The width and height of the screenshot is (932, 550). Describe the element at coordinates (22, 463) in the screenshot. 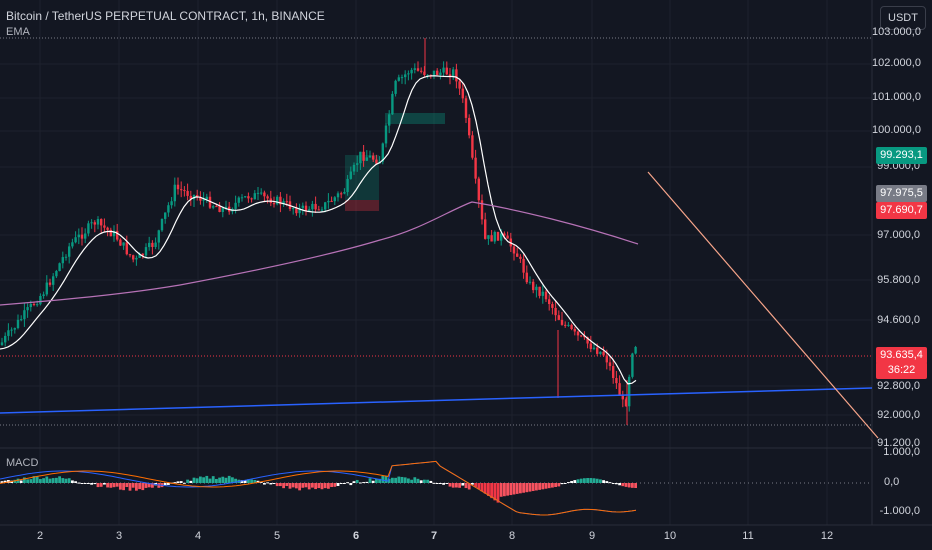

I see `macd-indicator-label: MACD` at that location.